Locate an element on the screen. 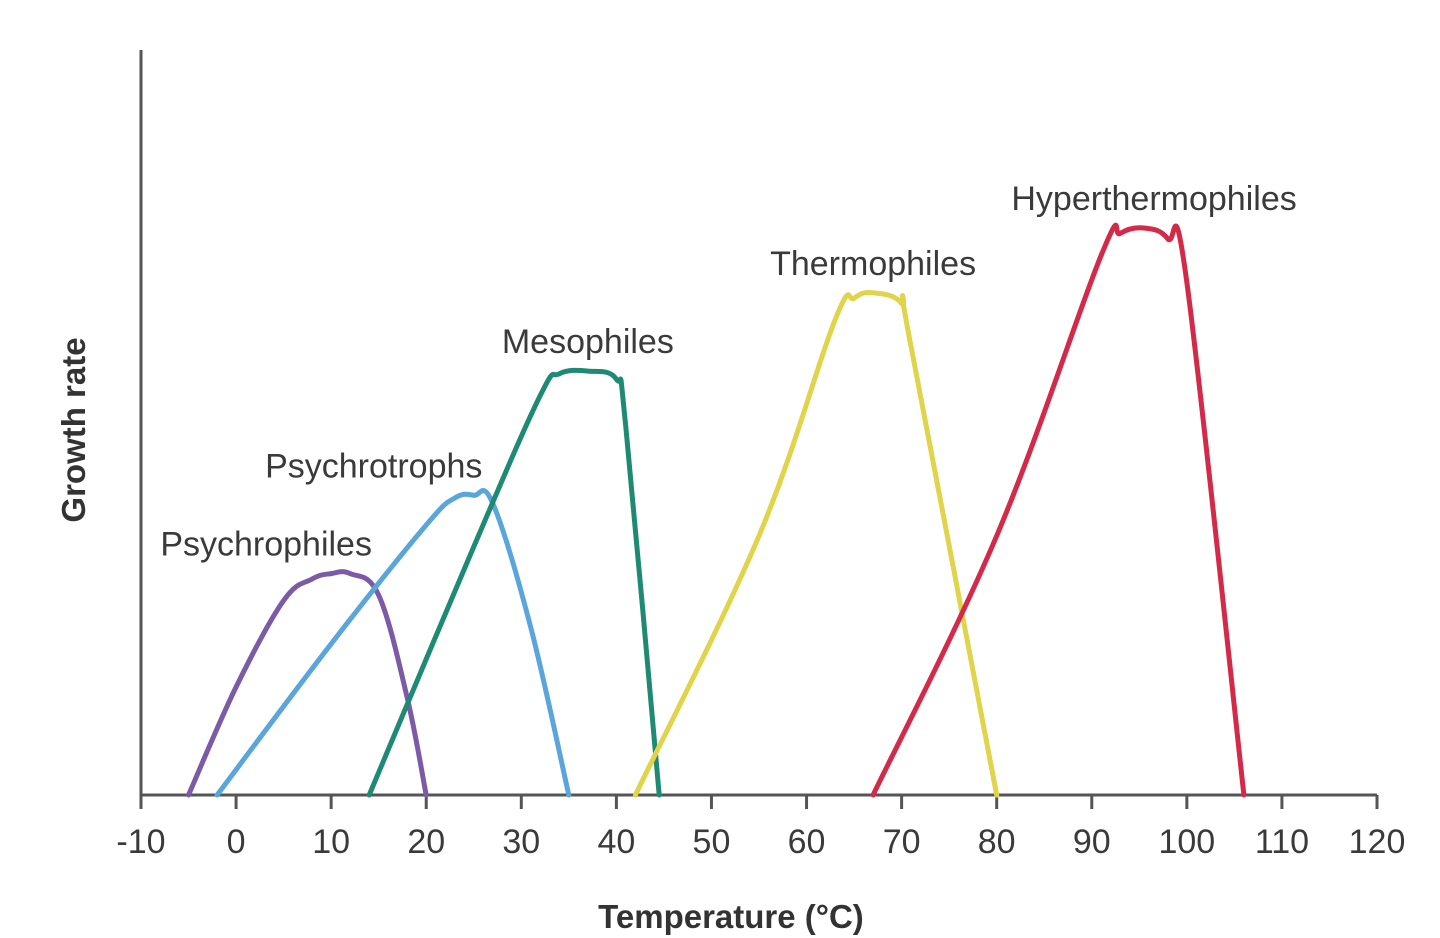 This screenshot has width=1440, height=938. series-line-psychrophiles is located at coordinates (307, 683).